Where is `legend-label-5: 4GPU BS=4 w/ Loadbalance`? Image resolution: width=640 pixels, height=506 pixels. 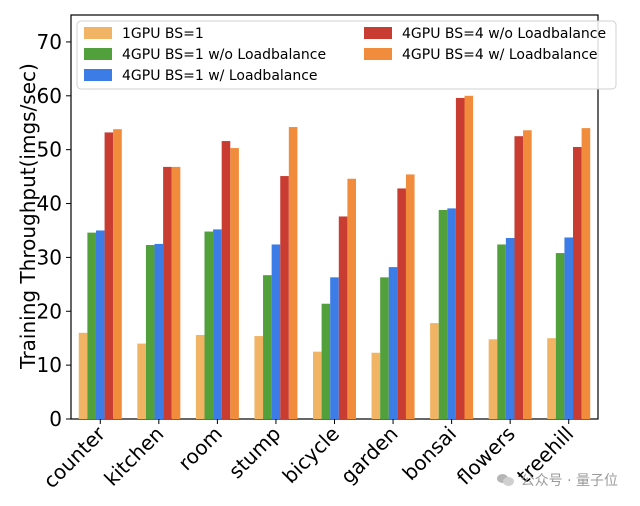 legend-label-5: 4GPU BS=4 w/ Loadbalance is located at coordinates (500, 55).